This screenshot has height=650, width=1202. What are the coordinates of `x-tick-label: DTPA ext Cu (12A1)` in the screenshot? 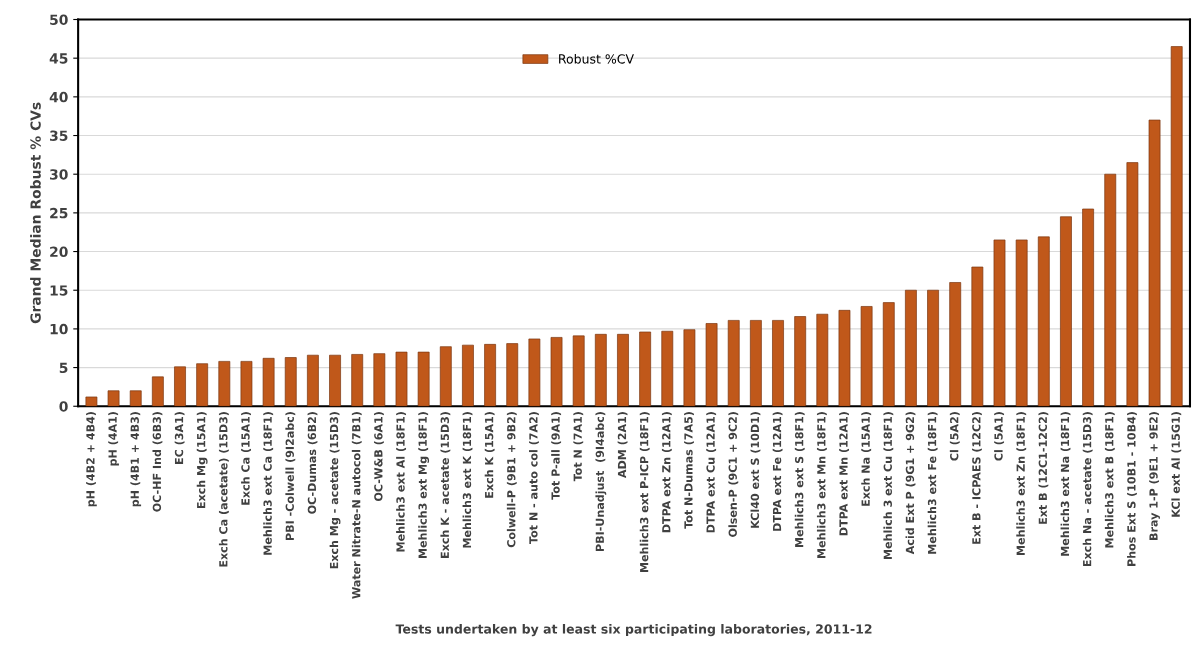 It's located at (711, 472).